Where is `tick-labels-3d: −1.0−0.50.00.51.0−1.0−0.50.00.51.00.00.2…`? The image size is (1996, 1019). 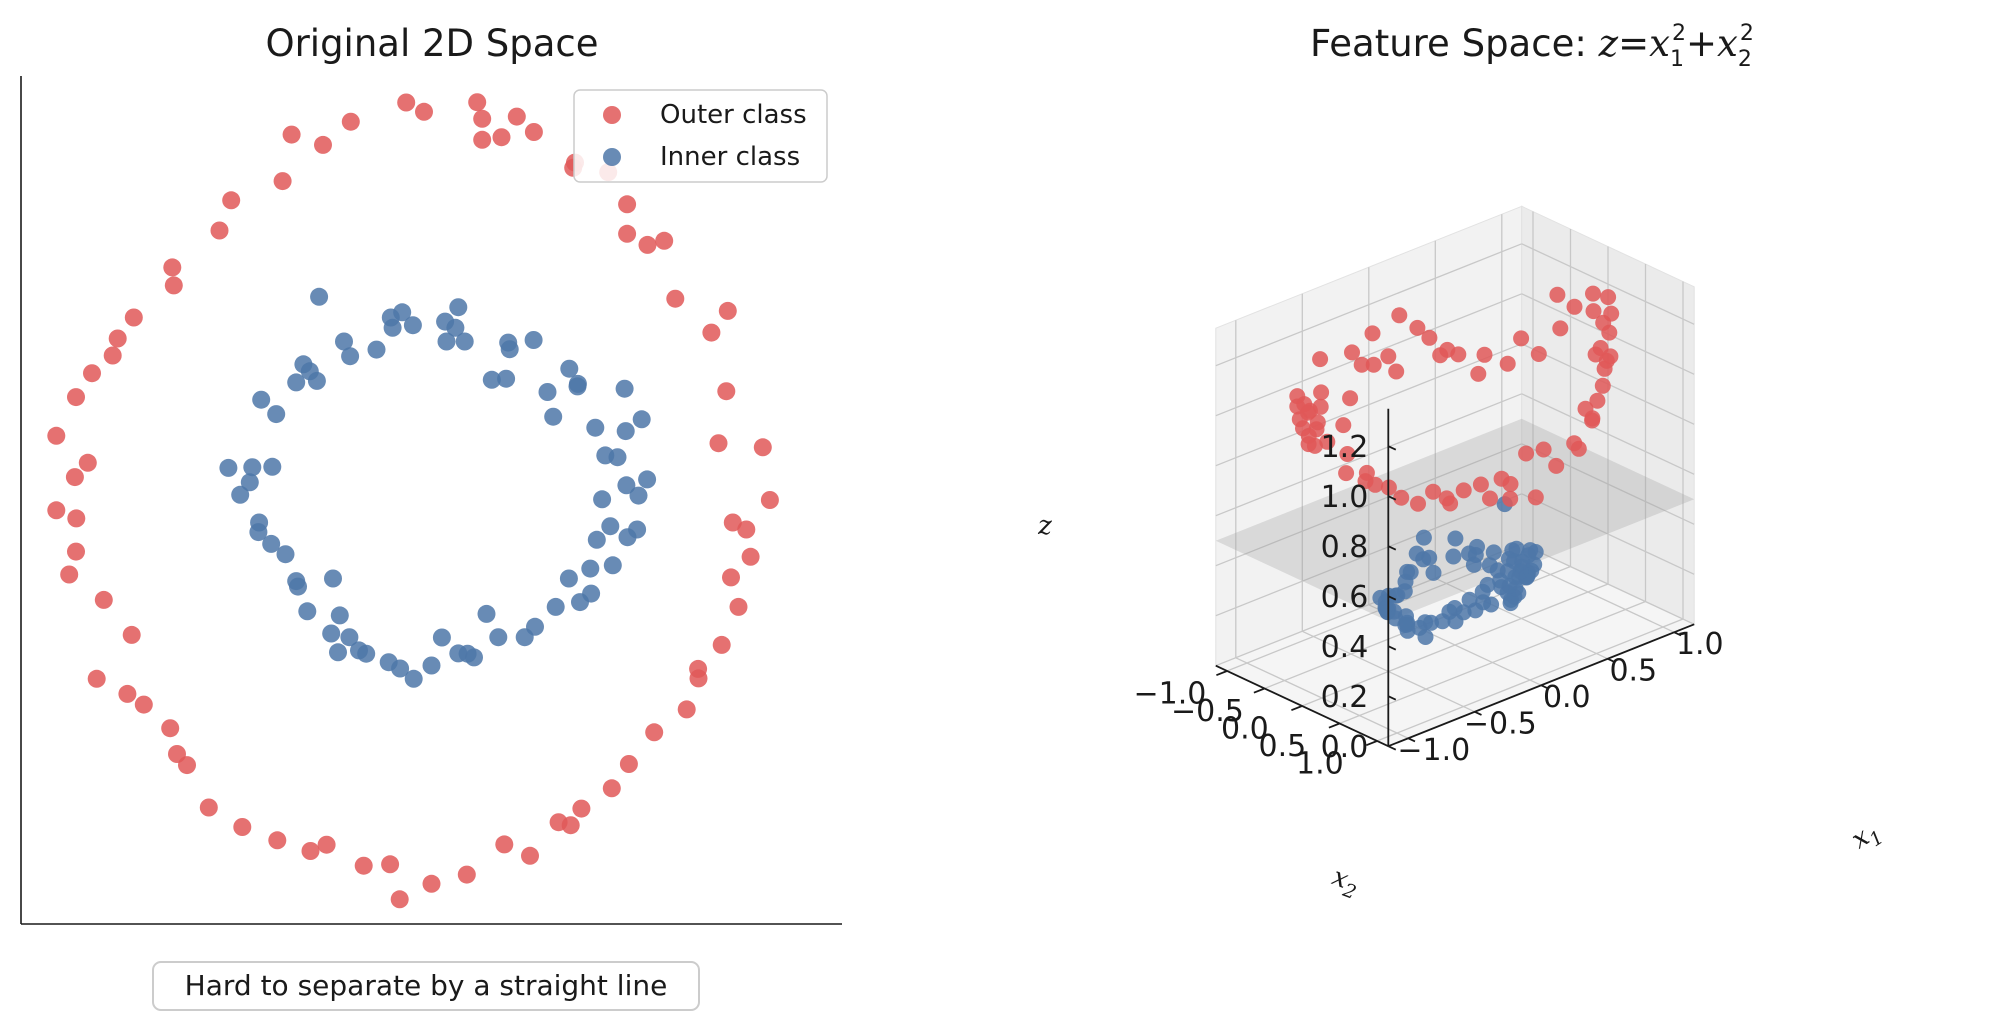
tick-labels-3d: −1.0−0.50.00.51.0−1.0−0.50.00.51.00.00.2… is located at coordinates (1428, 606).